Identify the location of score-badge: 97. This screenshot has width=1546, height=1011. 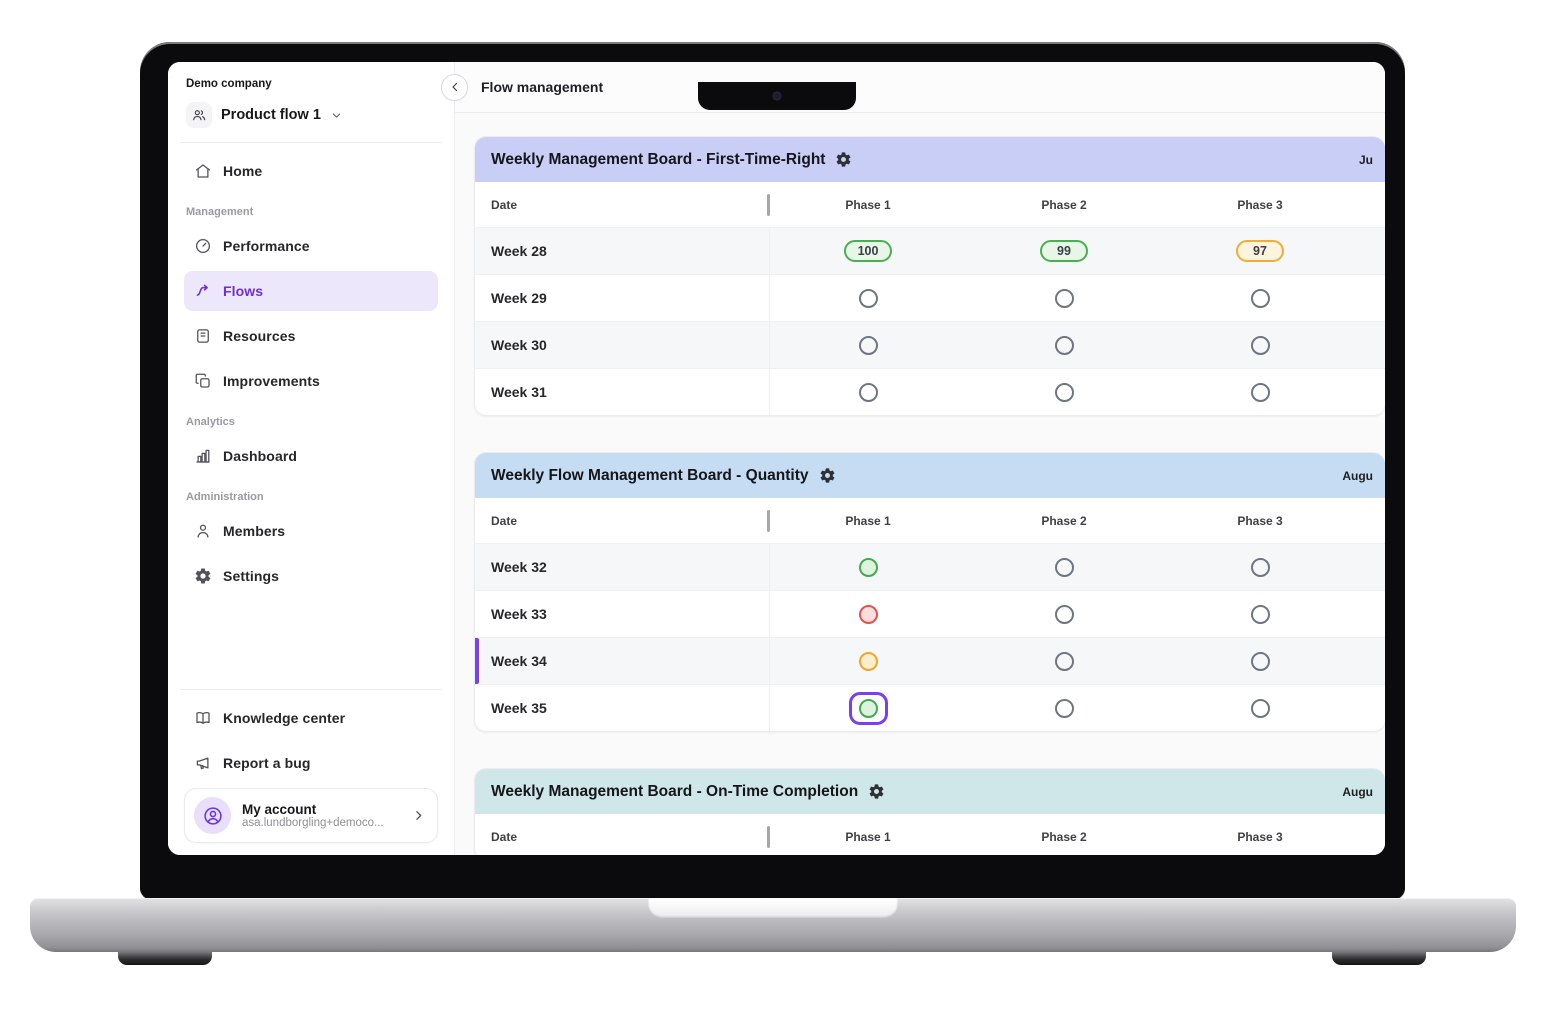
(1260, 251).